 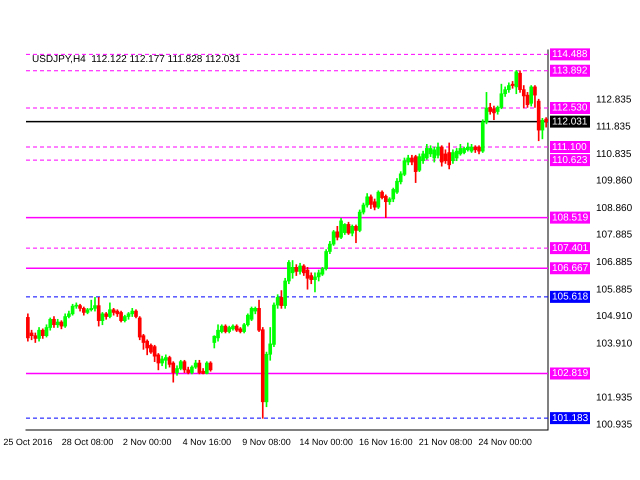 What do you see at coordinates (614, 154) in the screenshot?
I see `y-tick-label: 110.835` at bounding box center [614, 154].